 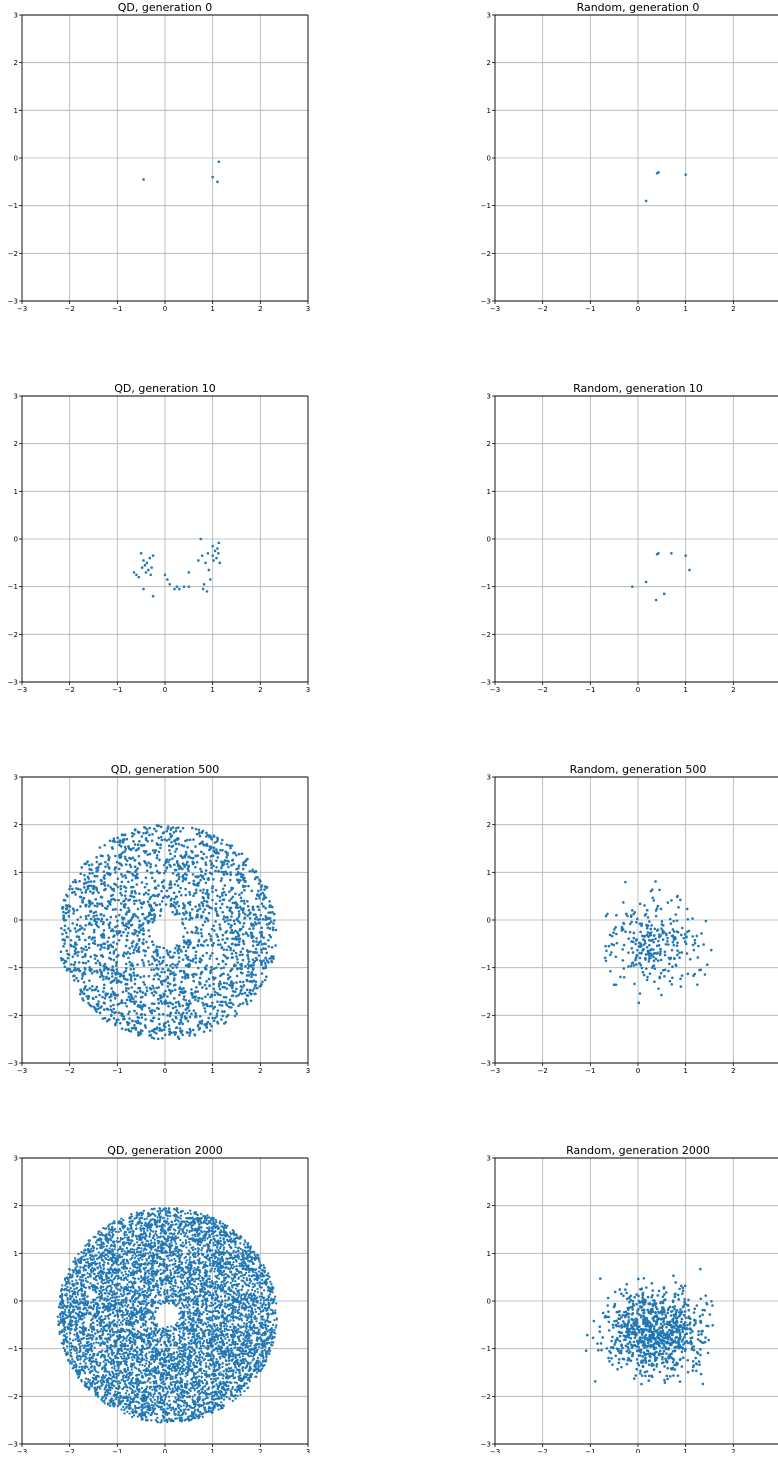 What do you see at coordinates (661, 576) in the screenshot?
I see `scatter-points` at bounding box center [661, 576].